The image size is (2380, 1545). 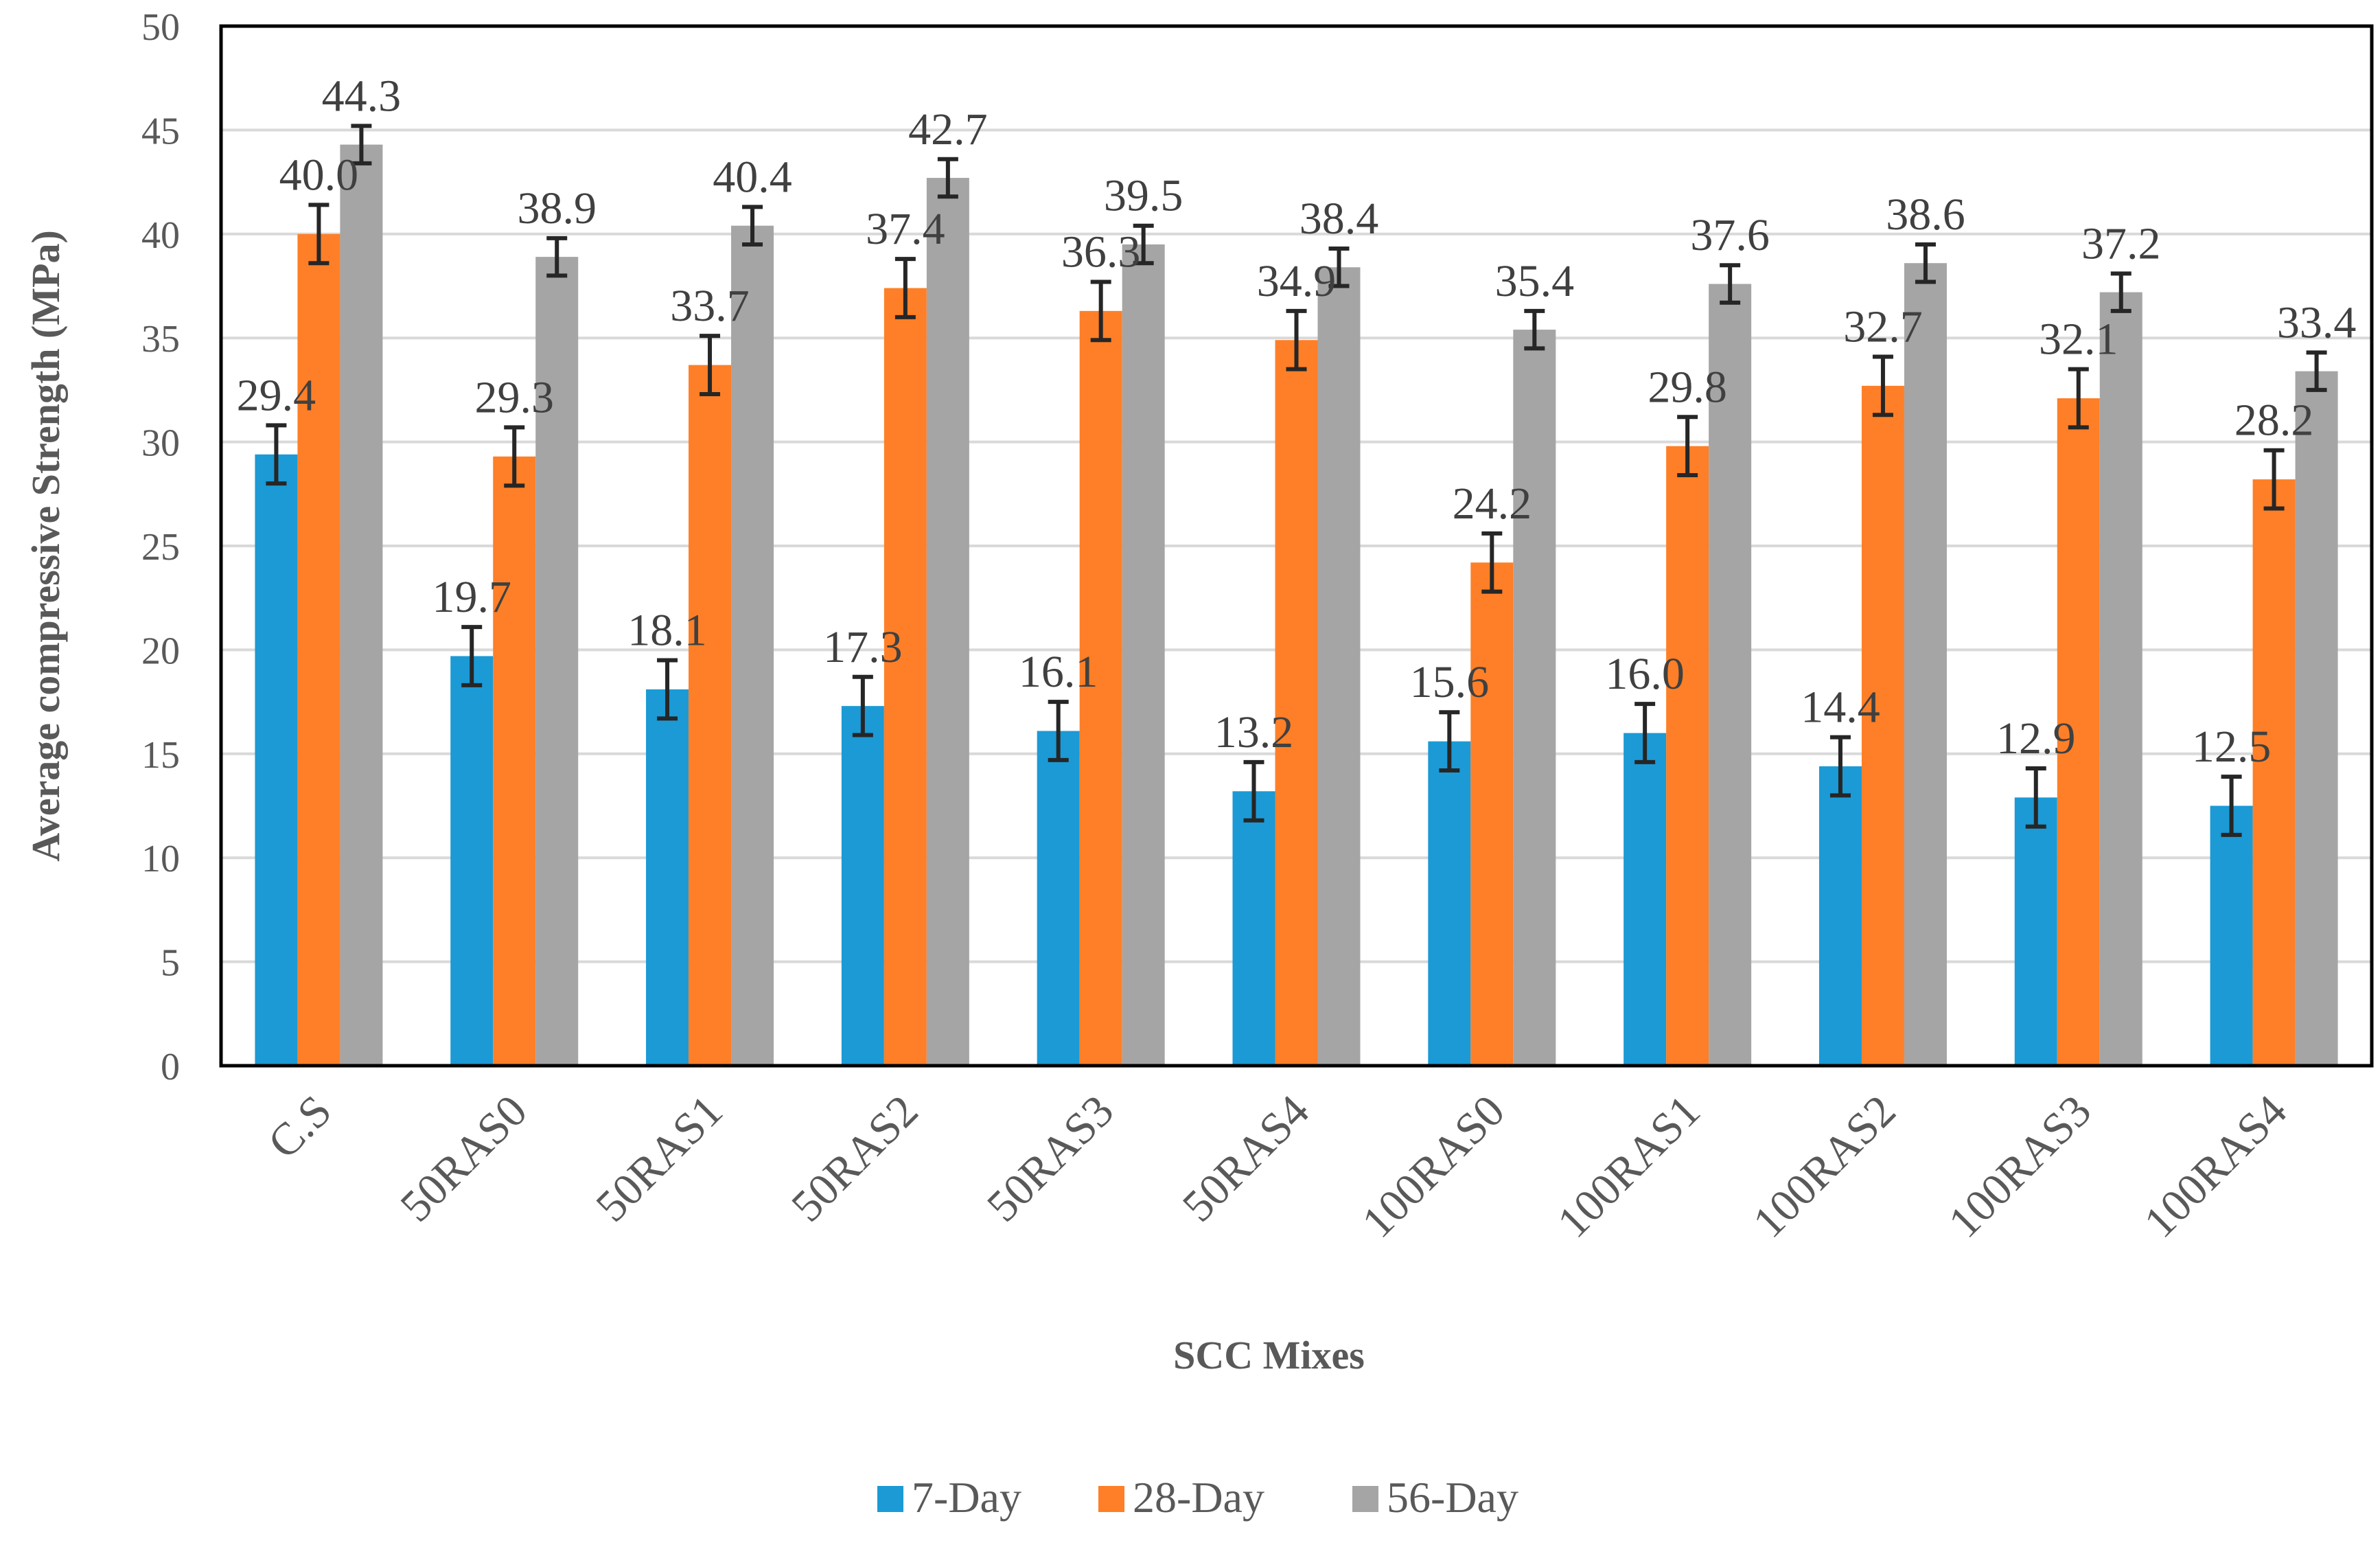 I want to click on legend: 7-Day 28-Day 56-Day, so click(x=1197, y=1497).